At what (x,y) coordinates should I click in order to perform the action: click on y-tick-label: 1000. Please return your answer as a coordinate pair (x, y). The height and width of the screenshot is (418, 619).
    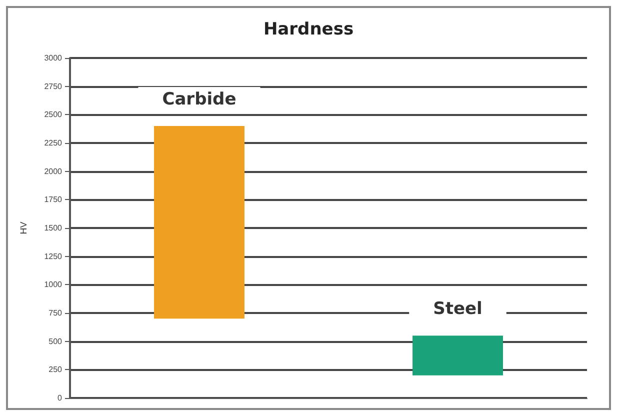
    Looking at the image, I should click on (53, 285).